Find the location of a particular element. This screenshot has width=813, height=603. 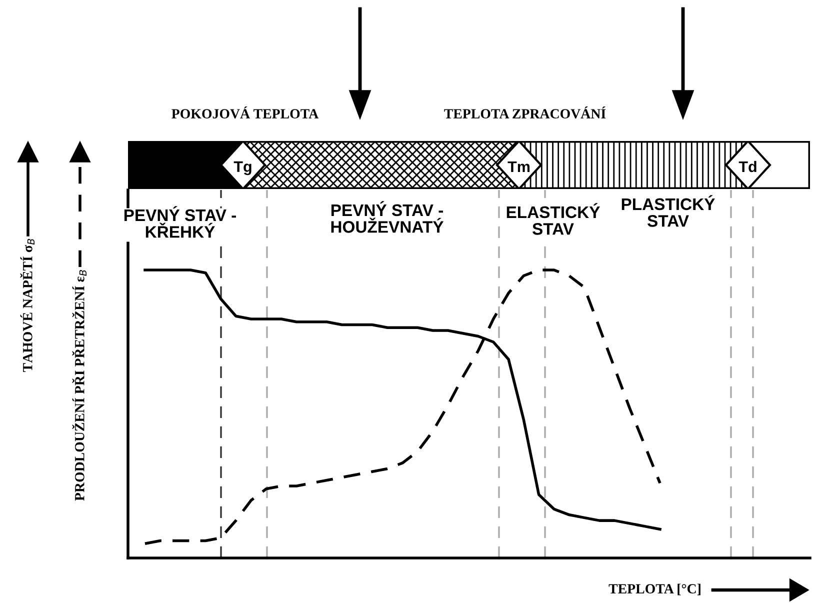

text: Tg is located at coordinates (243, 168).